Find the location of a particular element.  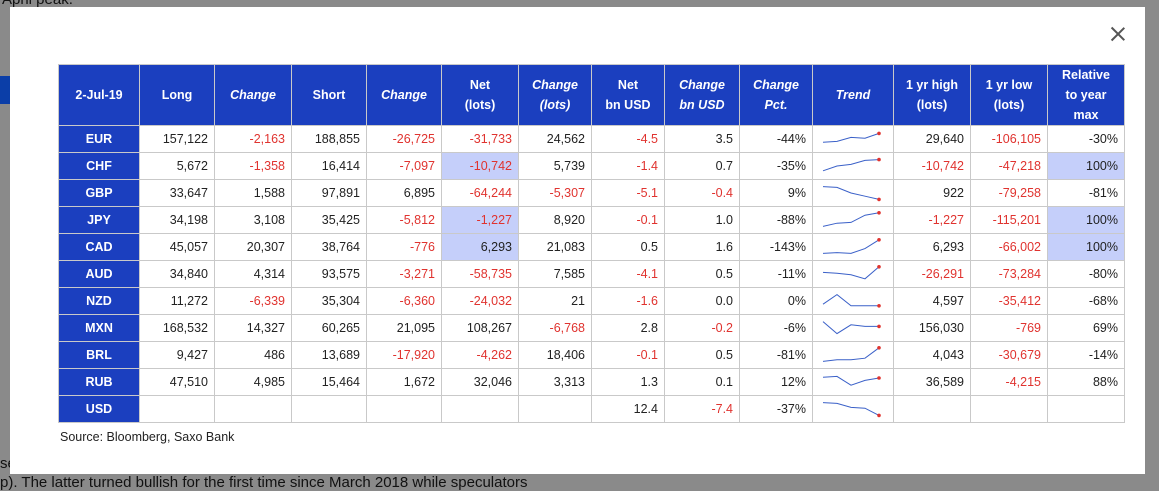

column-header: Short is located at coordinates (329, 95).